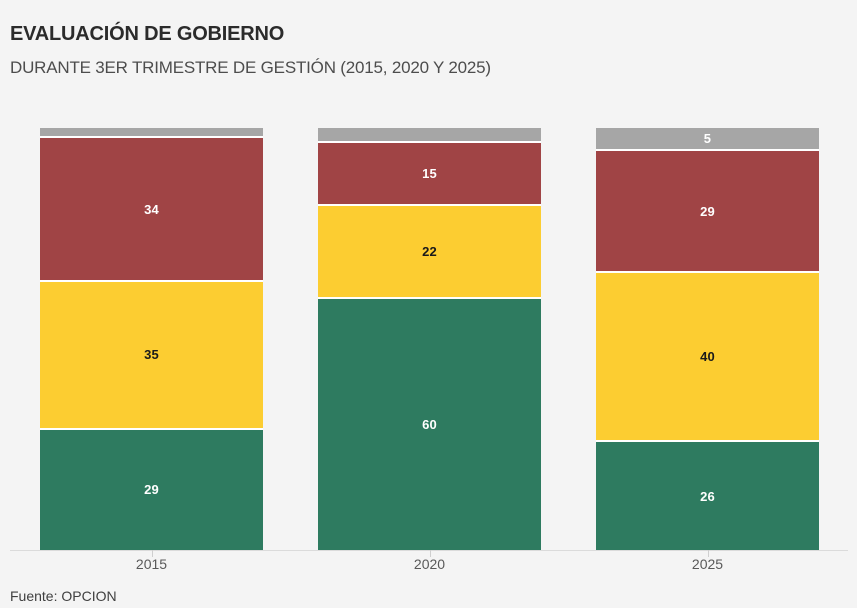 This screenshot has height=608, width=857. What do you see at coordinates (152, 553) in the screenshot?
I see `x-axis-tick-2015` at bounding box center [152, 553].